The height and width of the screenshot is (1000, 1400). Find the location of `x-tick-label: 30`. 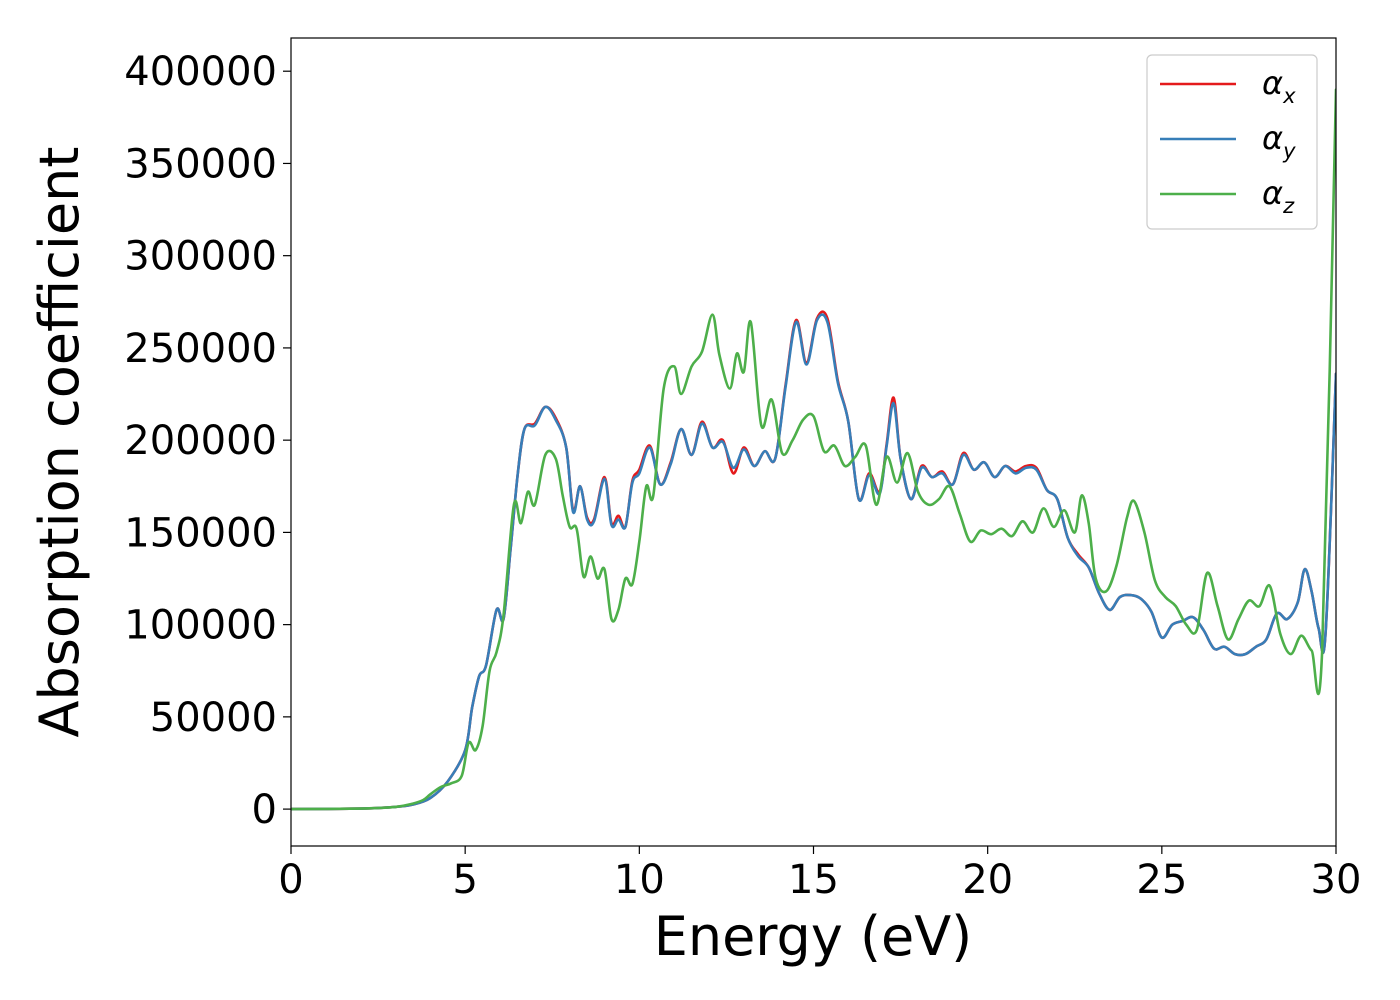

x-tick-label: 30 is located at coordinates (1336, 880).